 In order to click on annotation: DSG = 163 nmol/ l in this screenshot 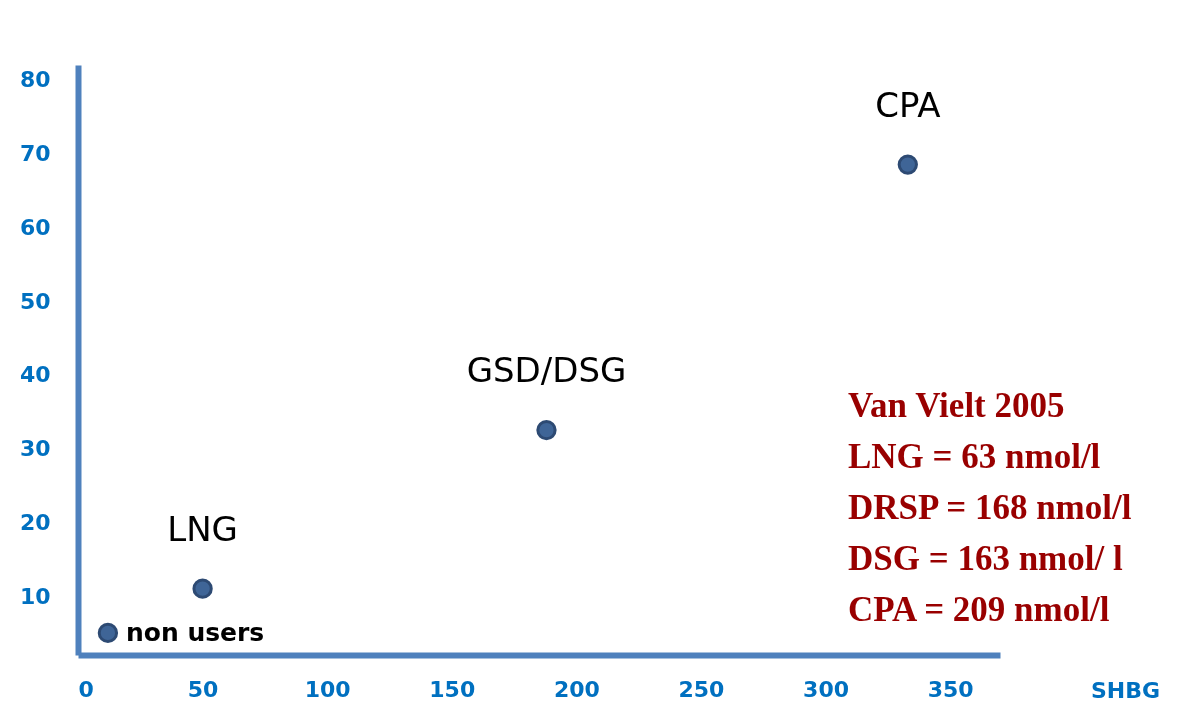, I will do `click(985, 558)`.